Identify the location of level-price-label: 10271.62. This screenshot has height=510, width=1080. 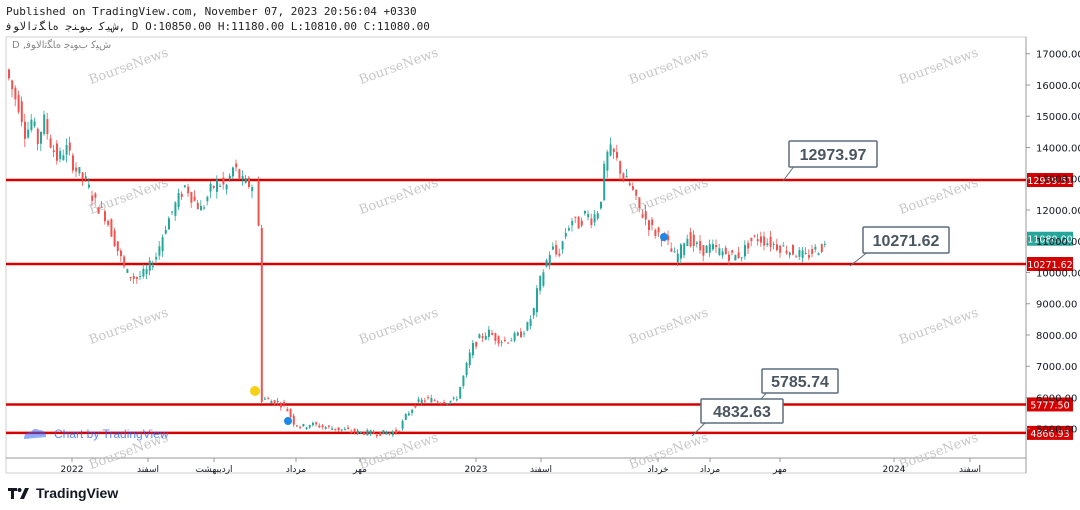
(1049, 265).